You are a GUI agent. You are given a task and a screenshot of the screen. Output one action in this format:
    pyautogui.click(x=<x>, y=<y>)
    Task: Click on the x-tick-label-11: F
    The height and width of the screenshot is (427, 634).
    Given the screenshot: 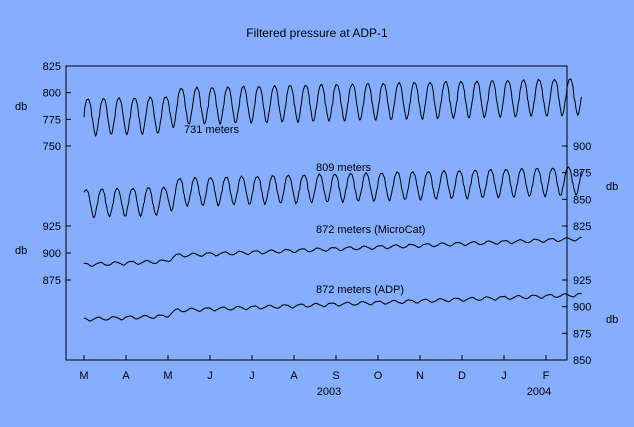 What is the action you would take?
    pyautogui.click(x=546, y=376)
    